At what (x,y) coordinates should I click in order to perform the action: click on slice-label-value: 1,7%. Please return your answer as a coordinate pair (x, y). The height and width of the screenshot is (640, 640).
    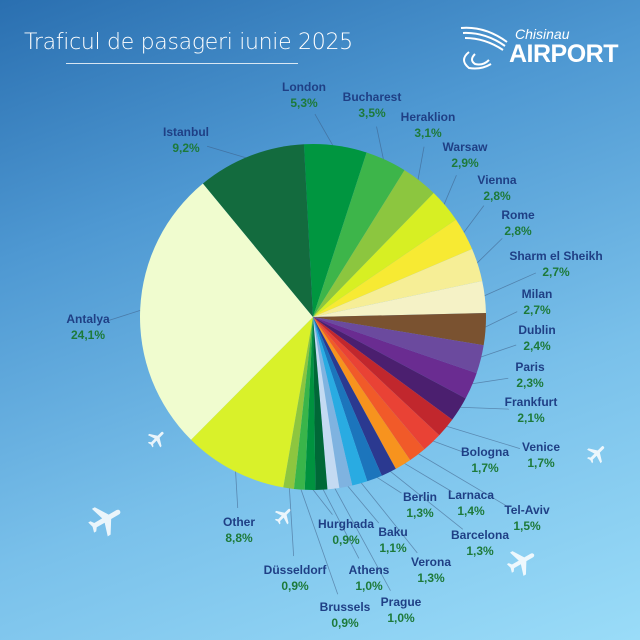
    Looking at the image, I should click on (485, 468).